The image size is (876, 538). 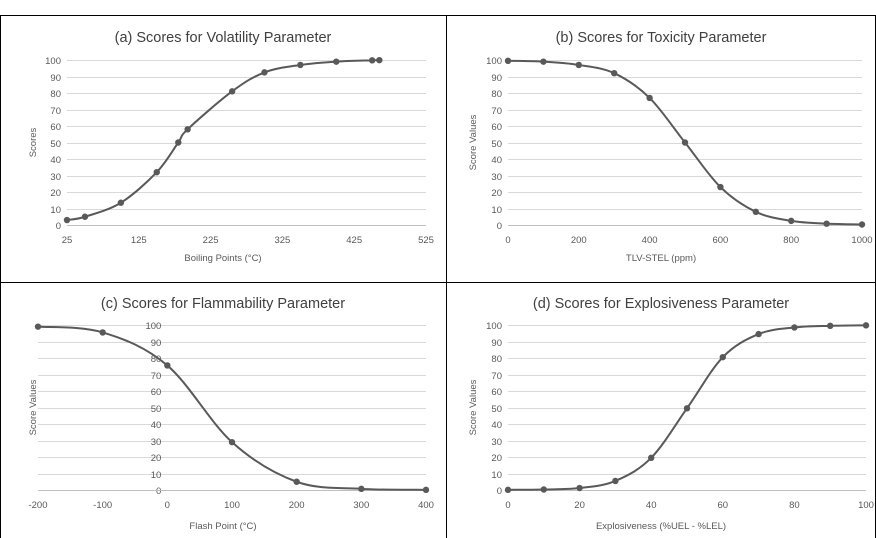 I want to click on x-tick-label: 80, so click(x=794, y=505).